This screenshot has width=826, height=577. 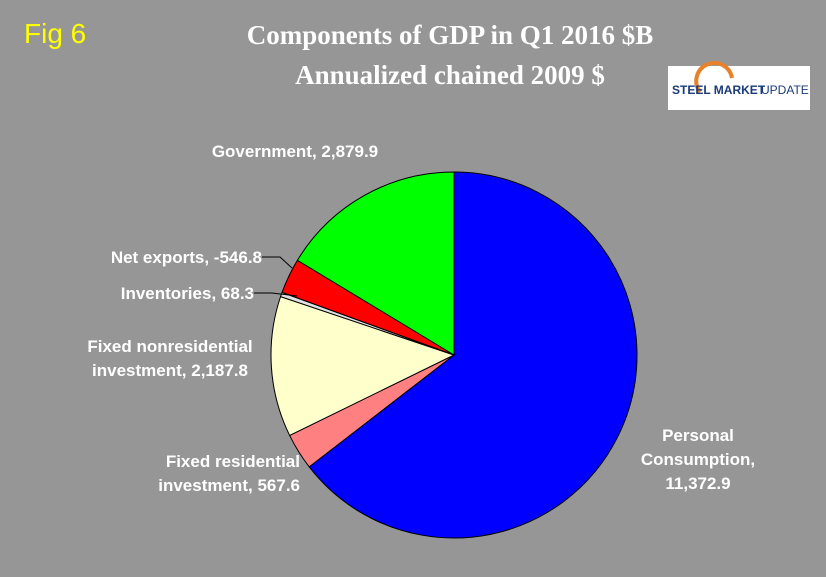 I want to click on logo-suffix: UPDATE, so click(x=785, y=90).